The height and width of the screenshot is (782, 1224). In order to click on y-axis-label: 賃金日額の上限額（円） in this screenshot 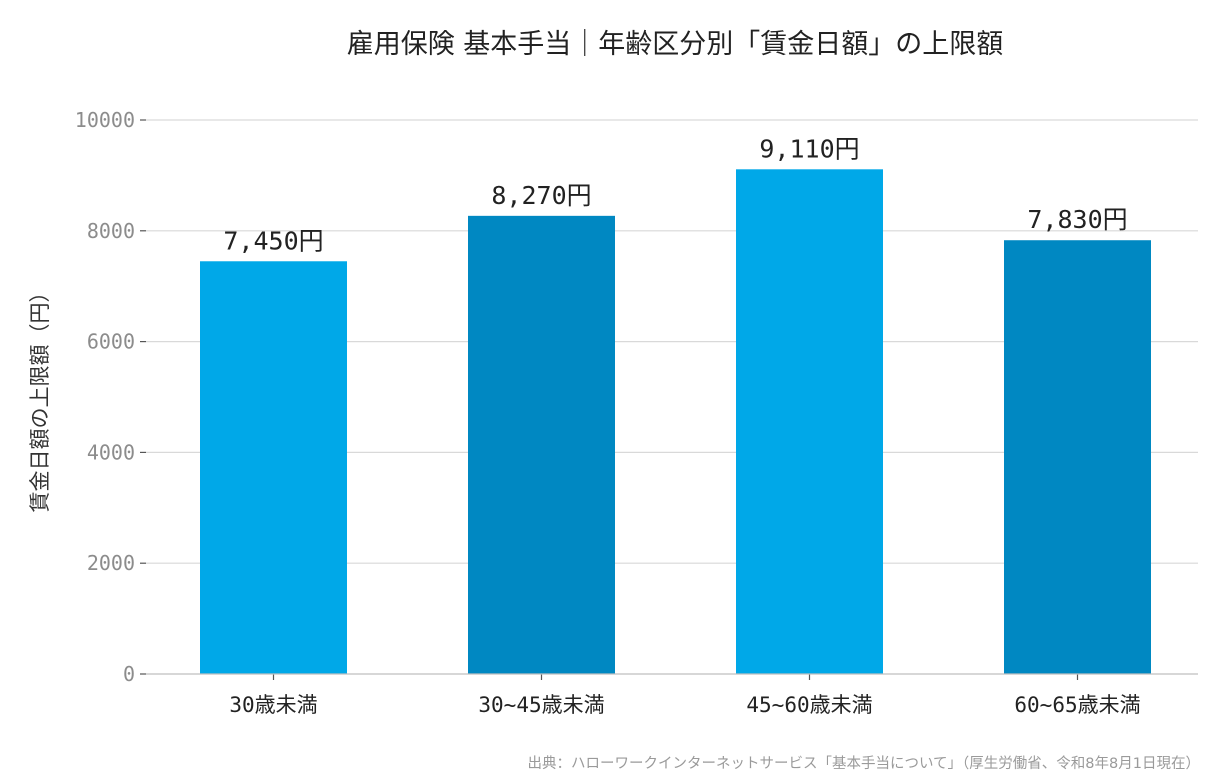, I will do `click(40, 397)`.